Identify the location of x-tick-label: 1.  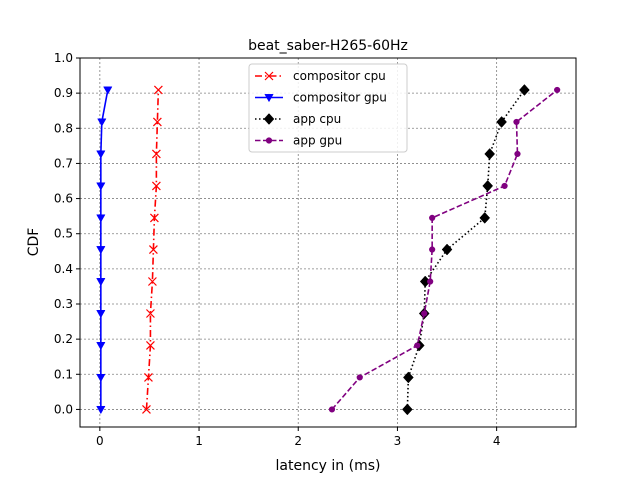
(199, 441).